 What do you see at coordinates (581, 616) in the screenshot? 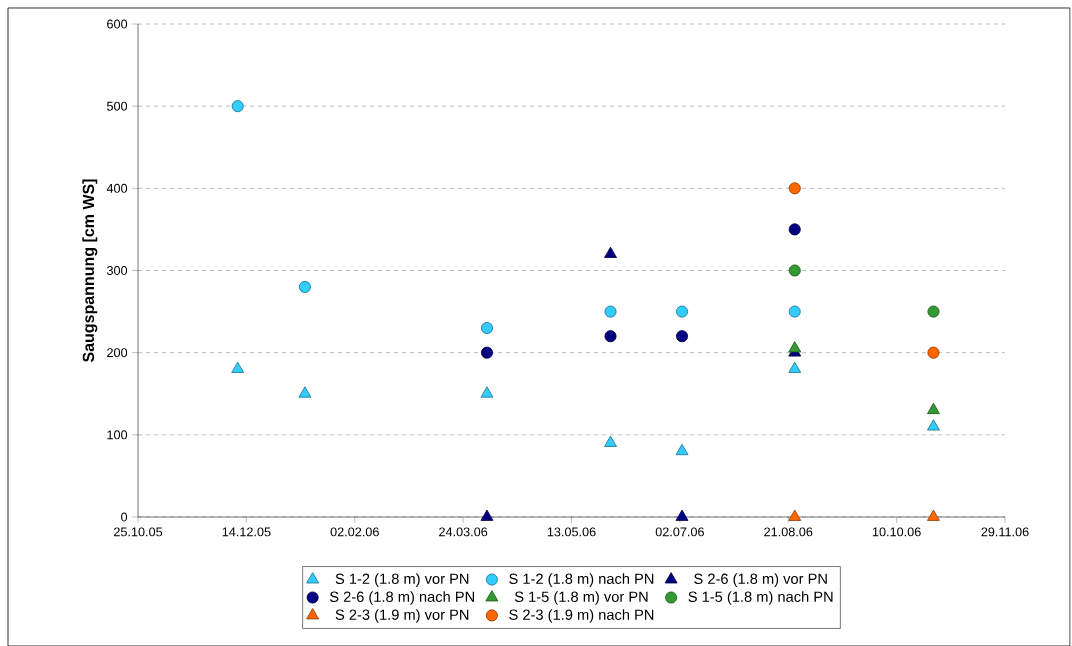
I see `legend-label: S 2-3 (1.9 m) nach PN` at bounding box center [581, 616].